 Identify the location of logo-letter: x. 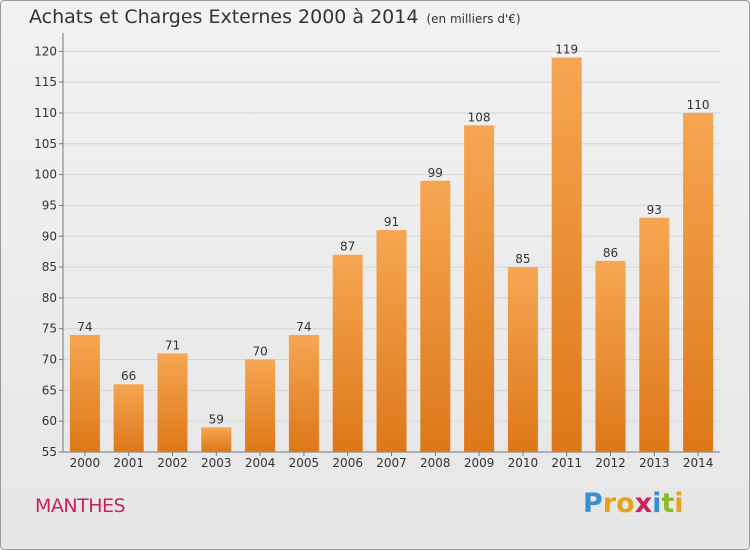
(643, 503).